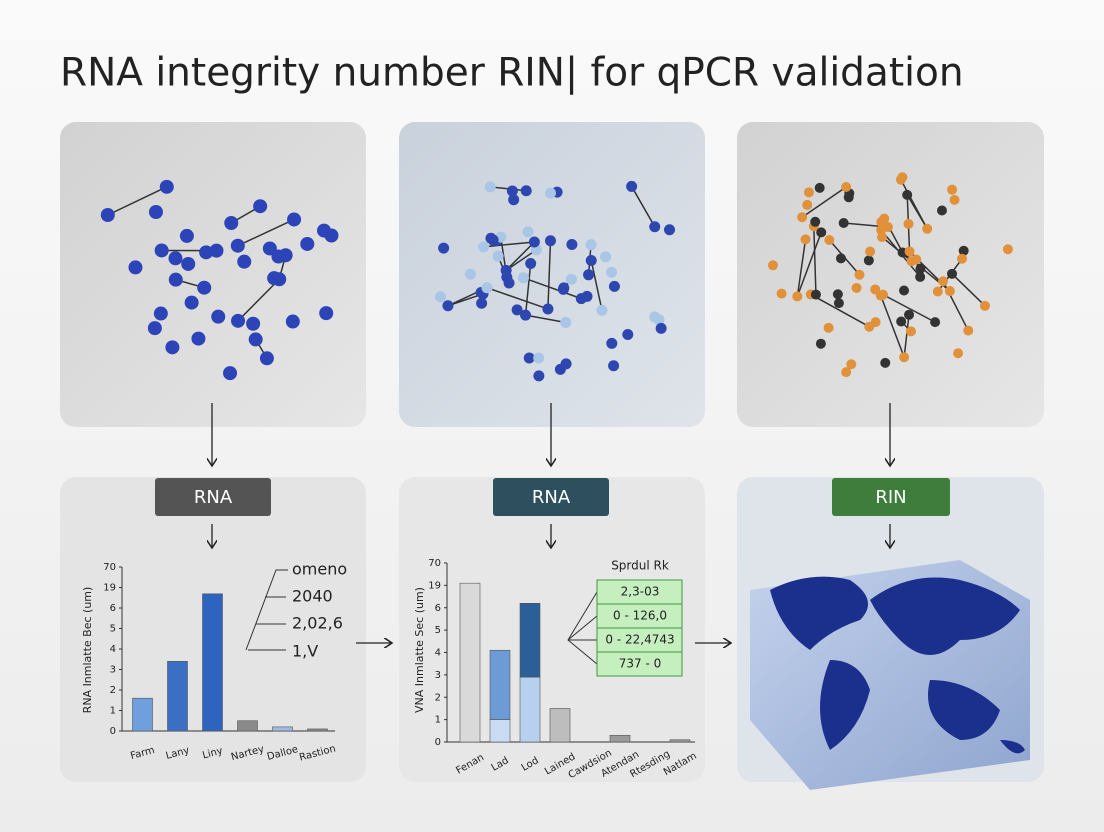 Image resolution: width=1104 pixels, height=832 pixels. Describe the element at coordinates (419, 650) in the screenshot. I see `y-axis-label: VNA Inmlatte Sec (um)` at that location.